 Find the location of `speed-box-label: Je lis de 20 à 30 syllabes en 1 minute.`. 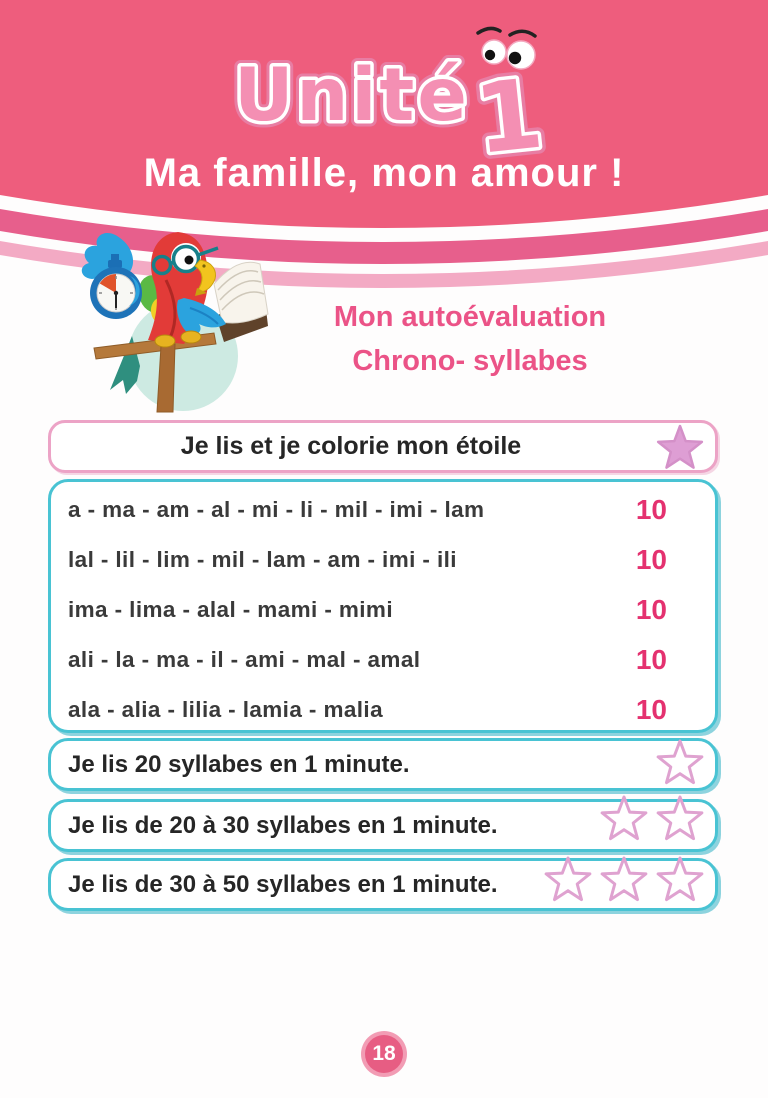

speed-box-label: Je lis de 20 à 30 syllabes en 1 minute. is located at coordinates (283, 825).